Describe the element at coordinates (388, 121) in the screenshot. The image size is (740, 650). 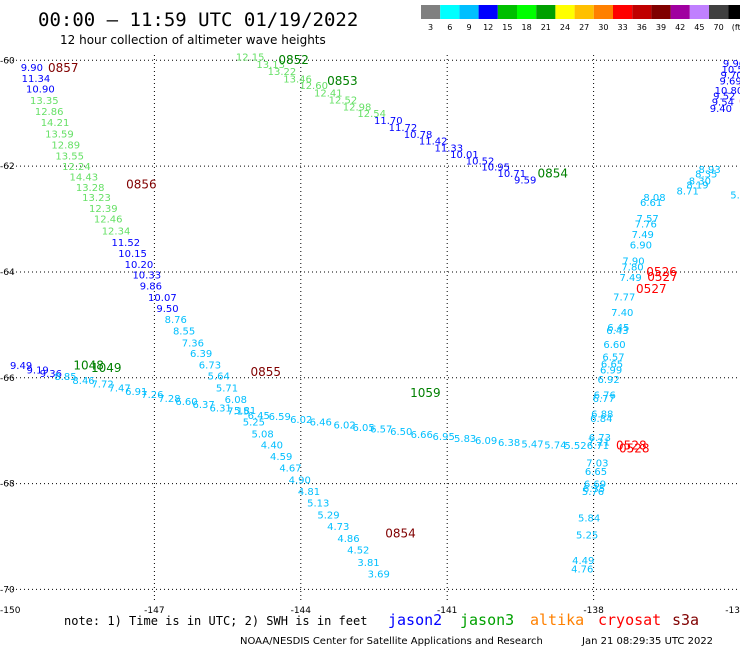
I see `wave-height-value: 11.70` at that location.